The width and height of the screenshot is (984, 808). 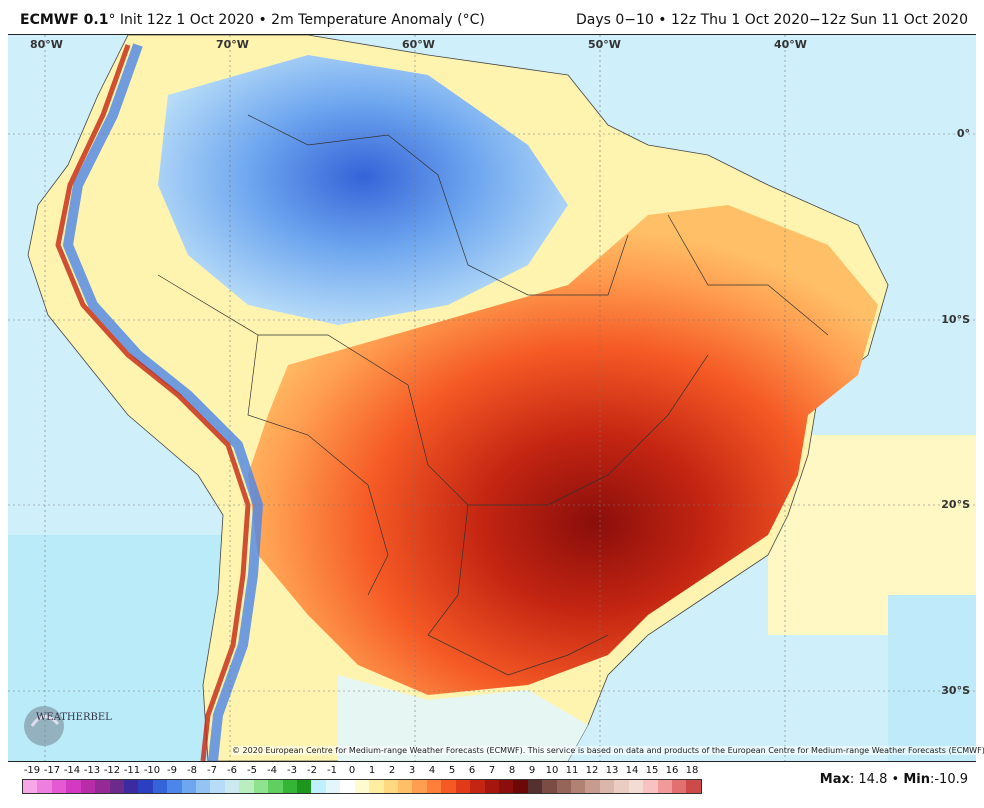 What do you see at coordinates (512, 770) in the screenshot?
I see `colorbar-tick-label: 8` at bounding box center [512, 770].